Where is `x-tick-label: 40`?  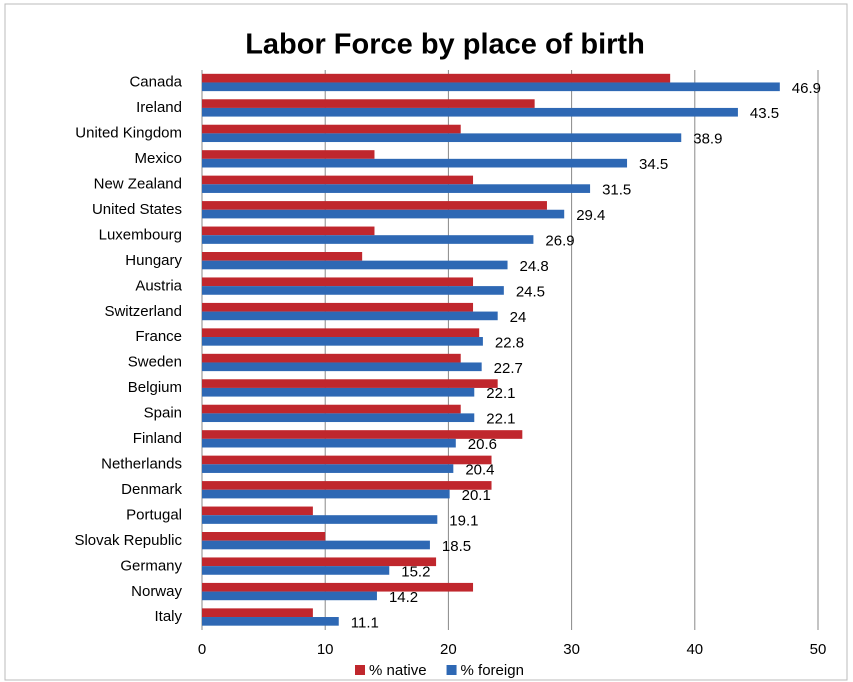 x-tick-label: 40 is located at coordinates (694, 649).